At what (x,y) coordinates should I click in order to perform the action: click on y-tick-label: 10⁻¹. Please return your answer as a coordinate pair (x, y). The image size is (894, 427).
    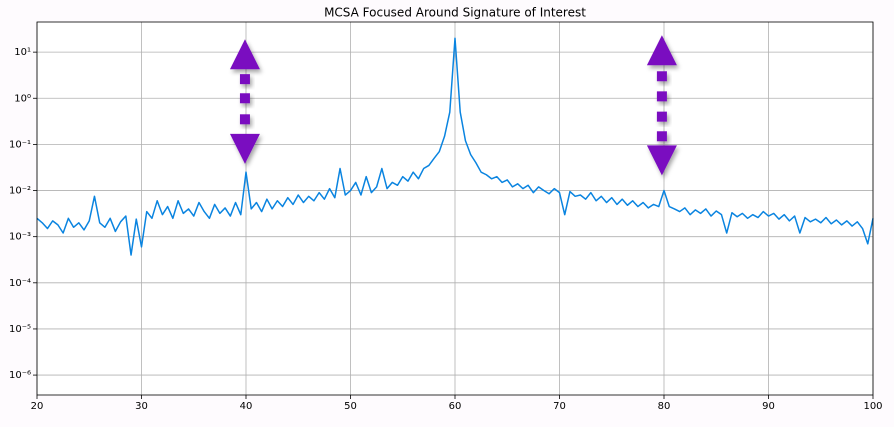
    Looking at the image, I should click on (20, 144).